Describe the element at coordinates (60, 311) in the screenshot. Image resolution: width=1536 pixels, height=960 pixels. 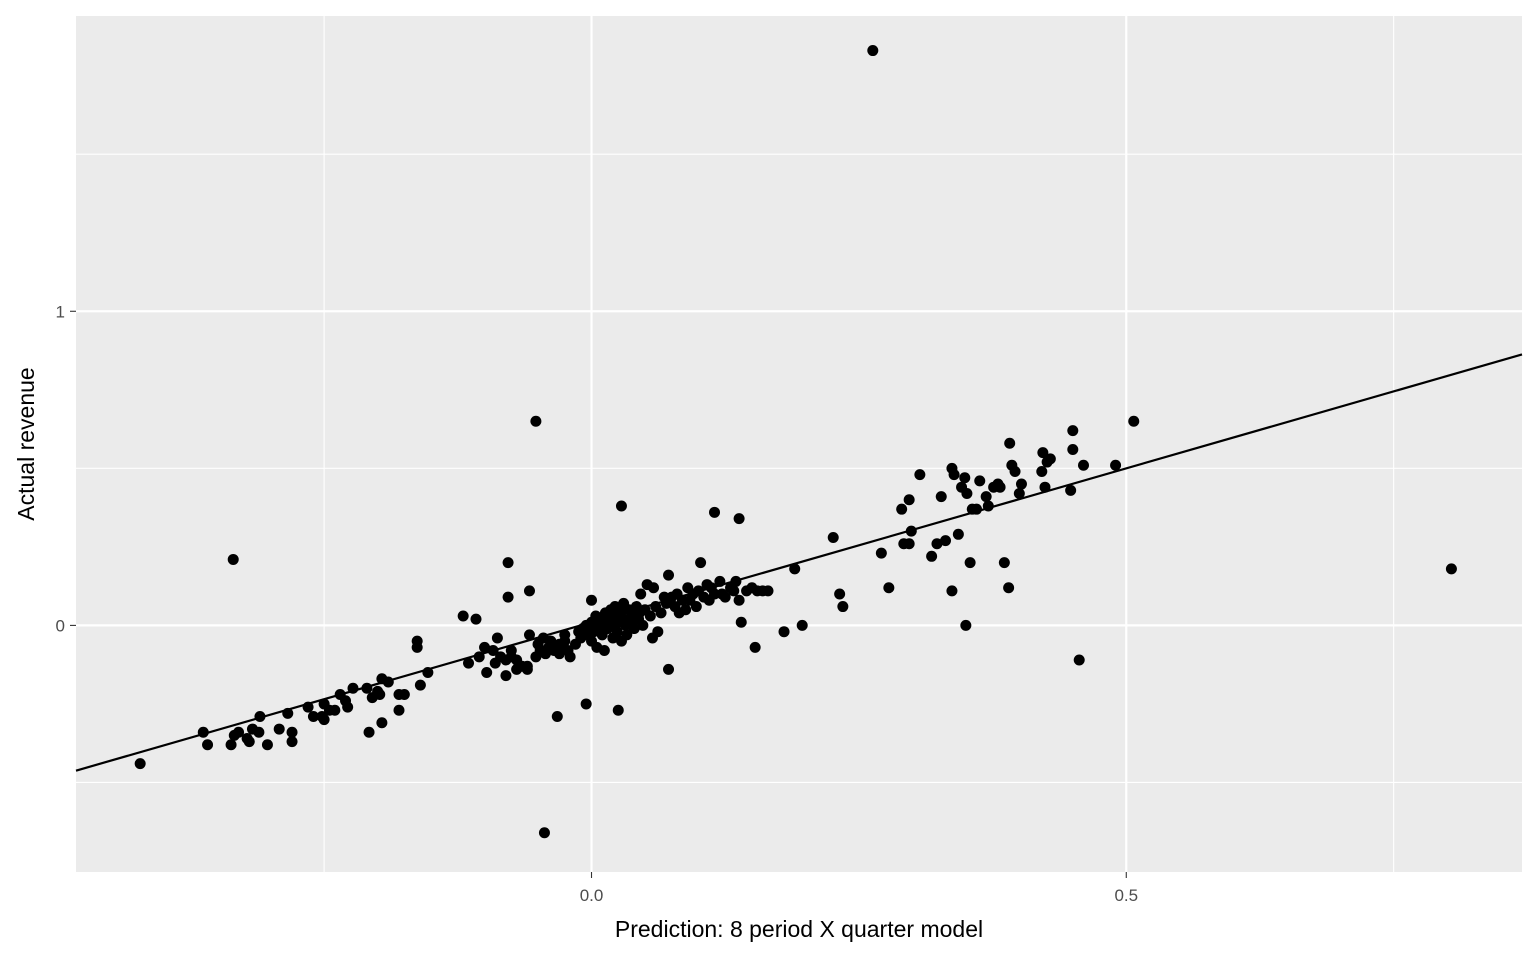
I see `y-tick-label: 1` at that location.